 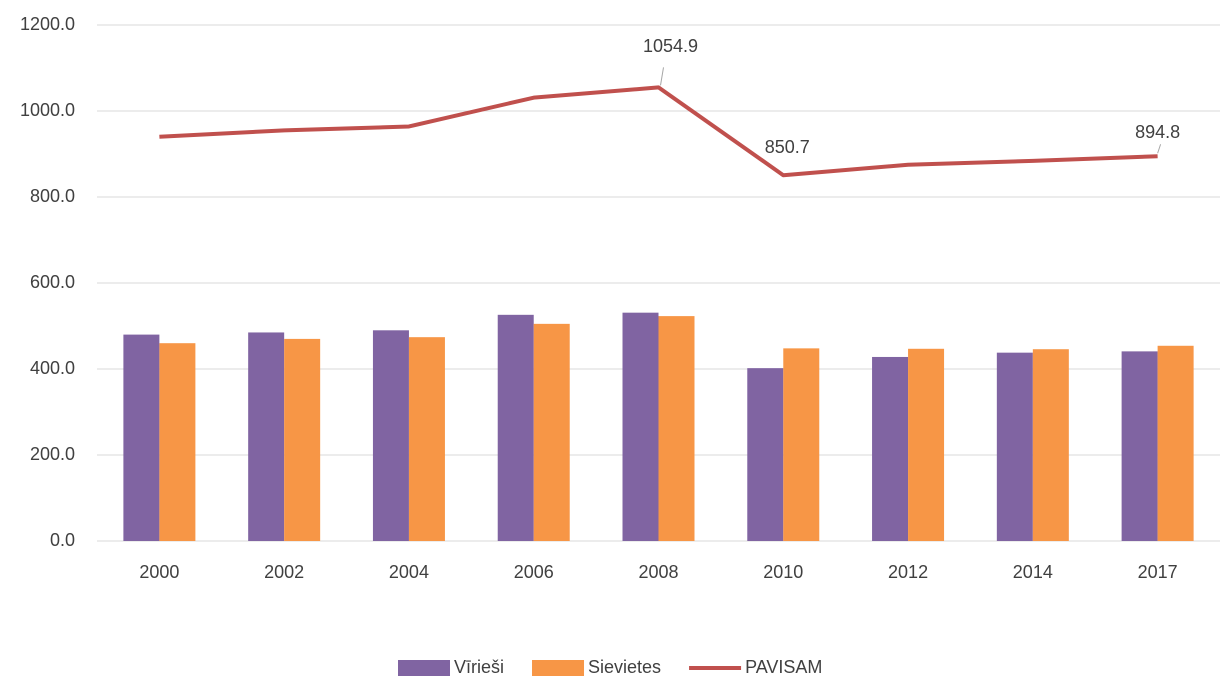 What do you see at coordinates (1157, 132) in the screenshot?
I see `data-label: 894.8` at bounding box center [1157, 132].